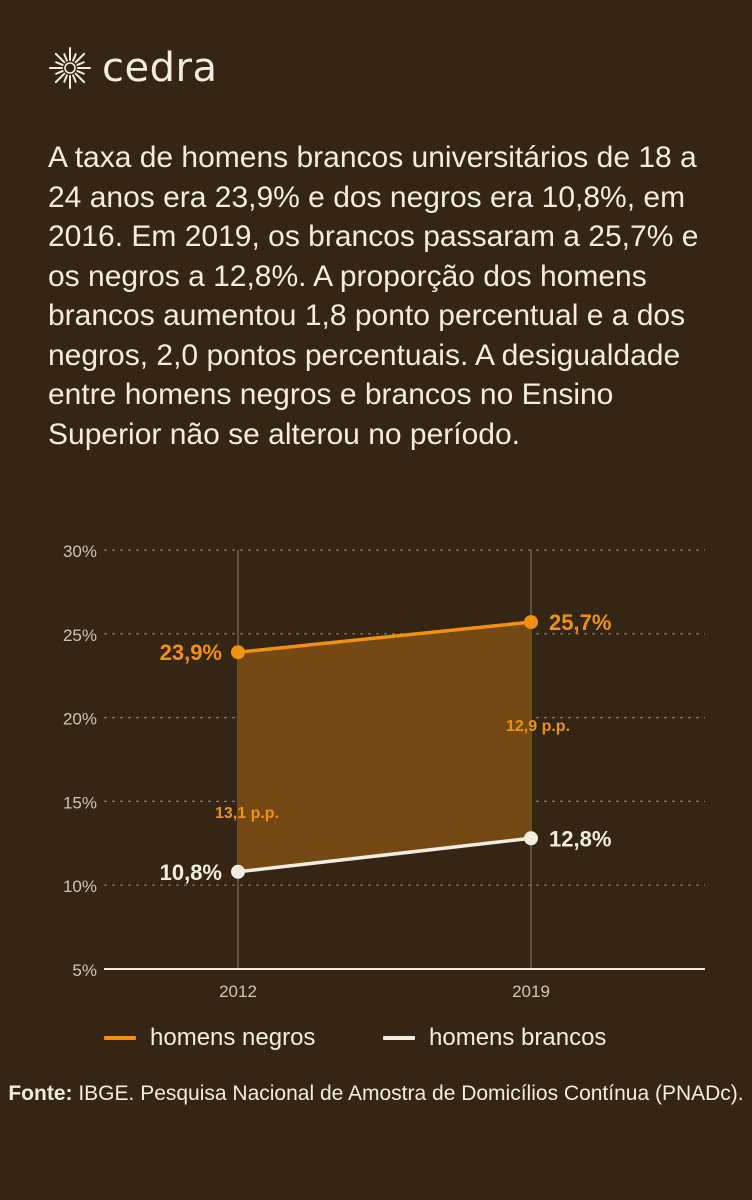 Image resolution: width=752 pixels, height=1200 pixels. Describe the element at coordinates (531, 991) in the screenshot. I see `x-tick-label: 2019` at that location.